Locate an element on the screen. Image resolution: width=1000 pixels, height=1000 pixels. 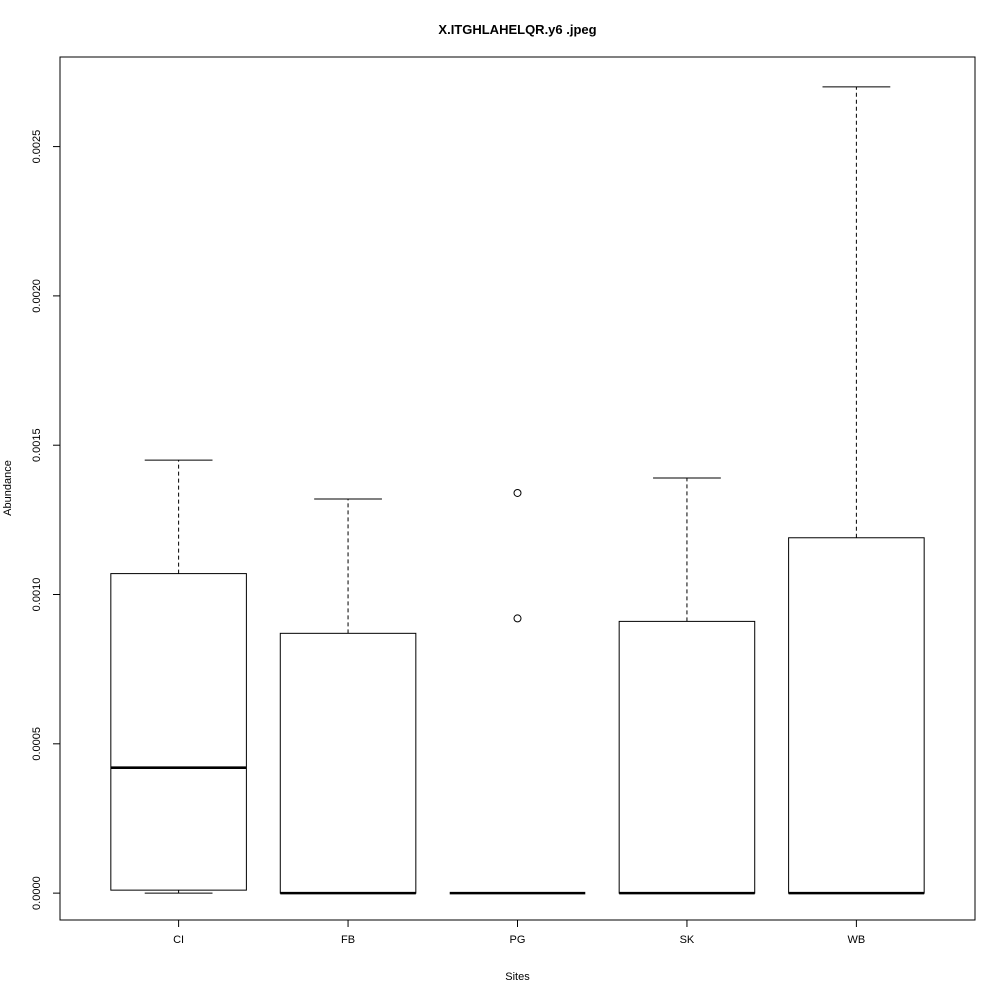
box-WB-iqr is located at coordinates (856, 715).